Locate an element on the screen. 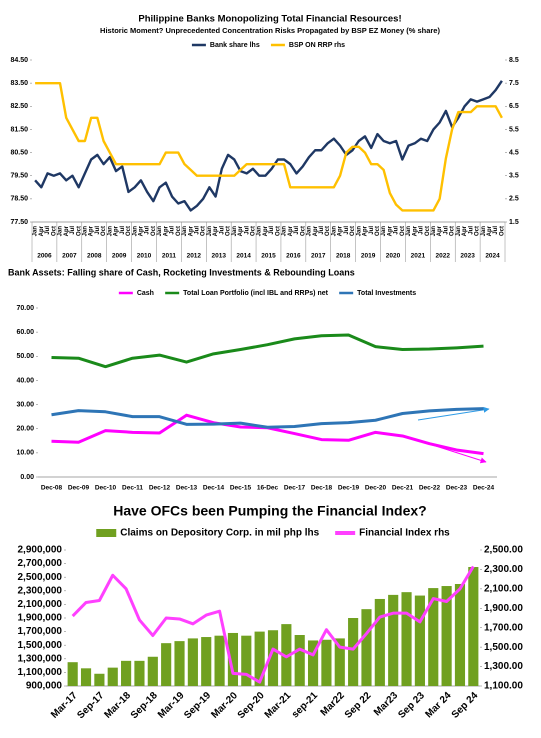 The height and width of the screenshot is (738, 541). y-tick-label: 30.00 is located at coordinates (25, 404).